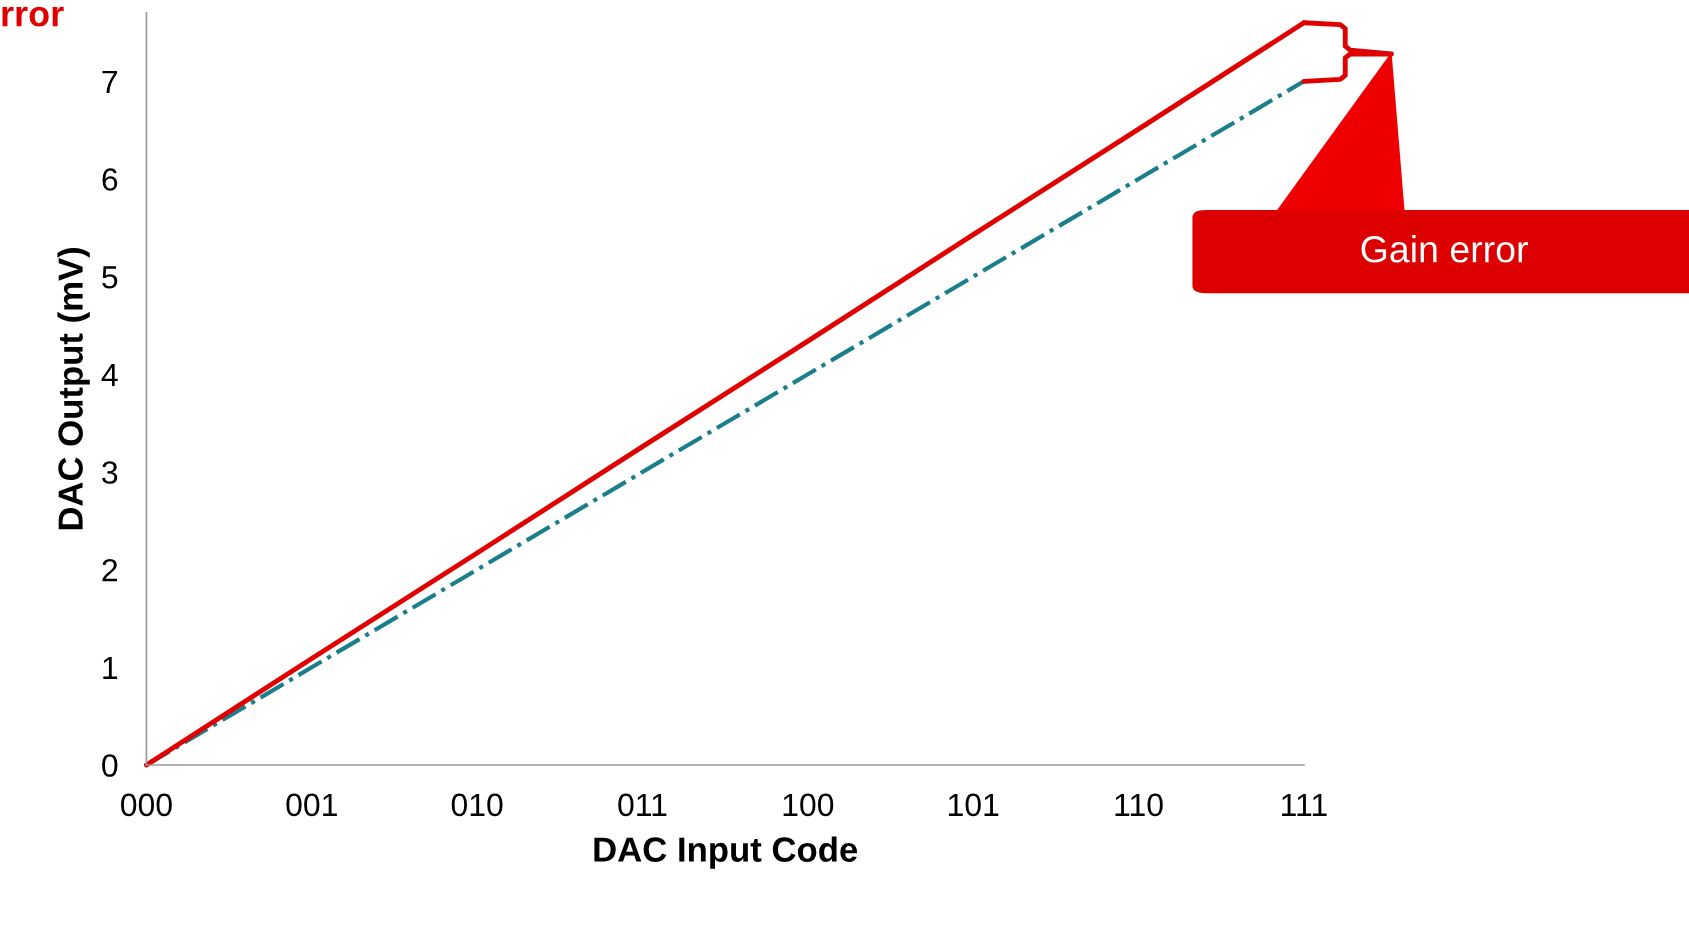  Describe the element at coordinates (1444, 249) in the screenshot. I see `text: Gain error` at that location.